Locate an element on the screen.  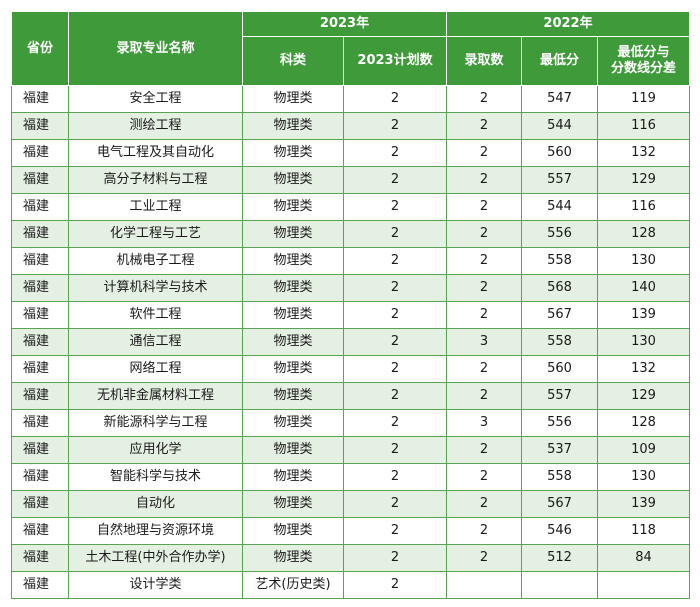
cell-min-score: 544 is located at coordinates (559, 126).